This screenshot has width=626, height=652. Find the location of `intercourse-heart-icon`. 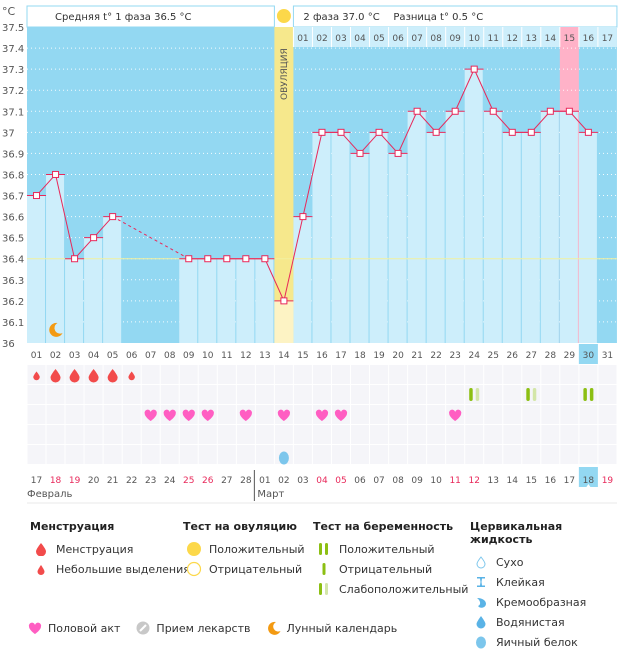

intercourse-heart-icon is located at coordinates (341, 415).